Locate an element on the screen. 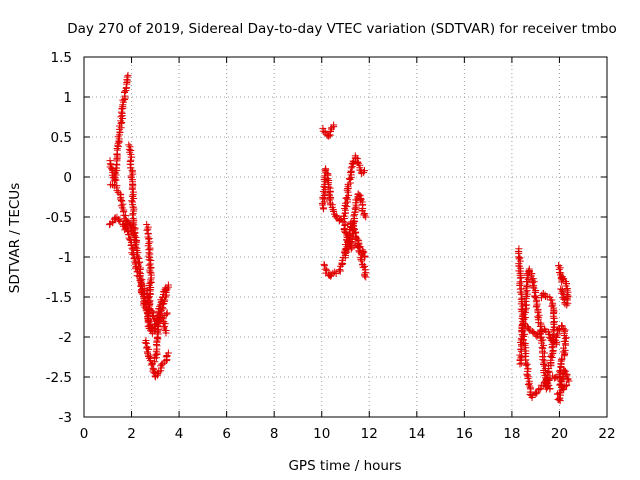 This screenshot has width=640, height=480. x-axis-label: GPS time / hours is located at coordinates (344, 466).